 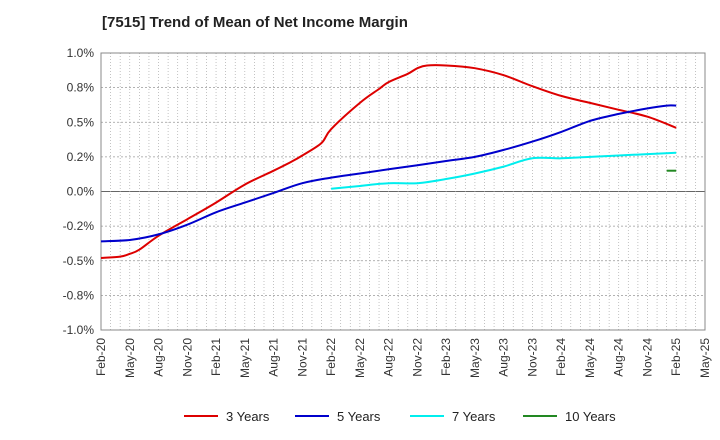 I want to click on y-tick-label: -0.8%, so click(x=79, y=295).